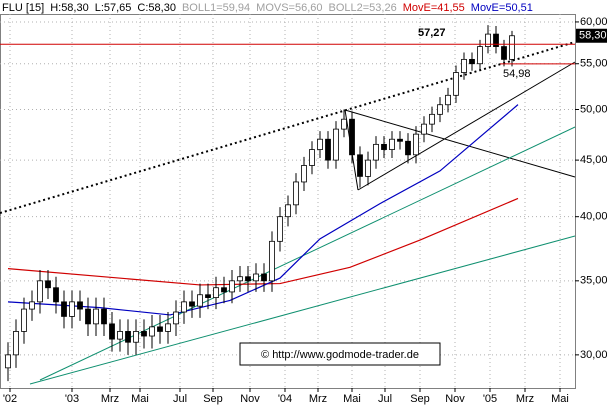  What do you see at coordinates (156, 8) in the screenshot?
I see `header-item: C:58,30` at bounding box center [156, 8].